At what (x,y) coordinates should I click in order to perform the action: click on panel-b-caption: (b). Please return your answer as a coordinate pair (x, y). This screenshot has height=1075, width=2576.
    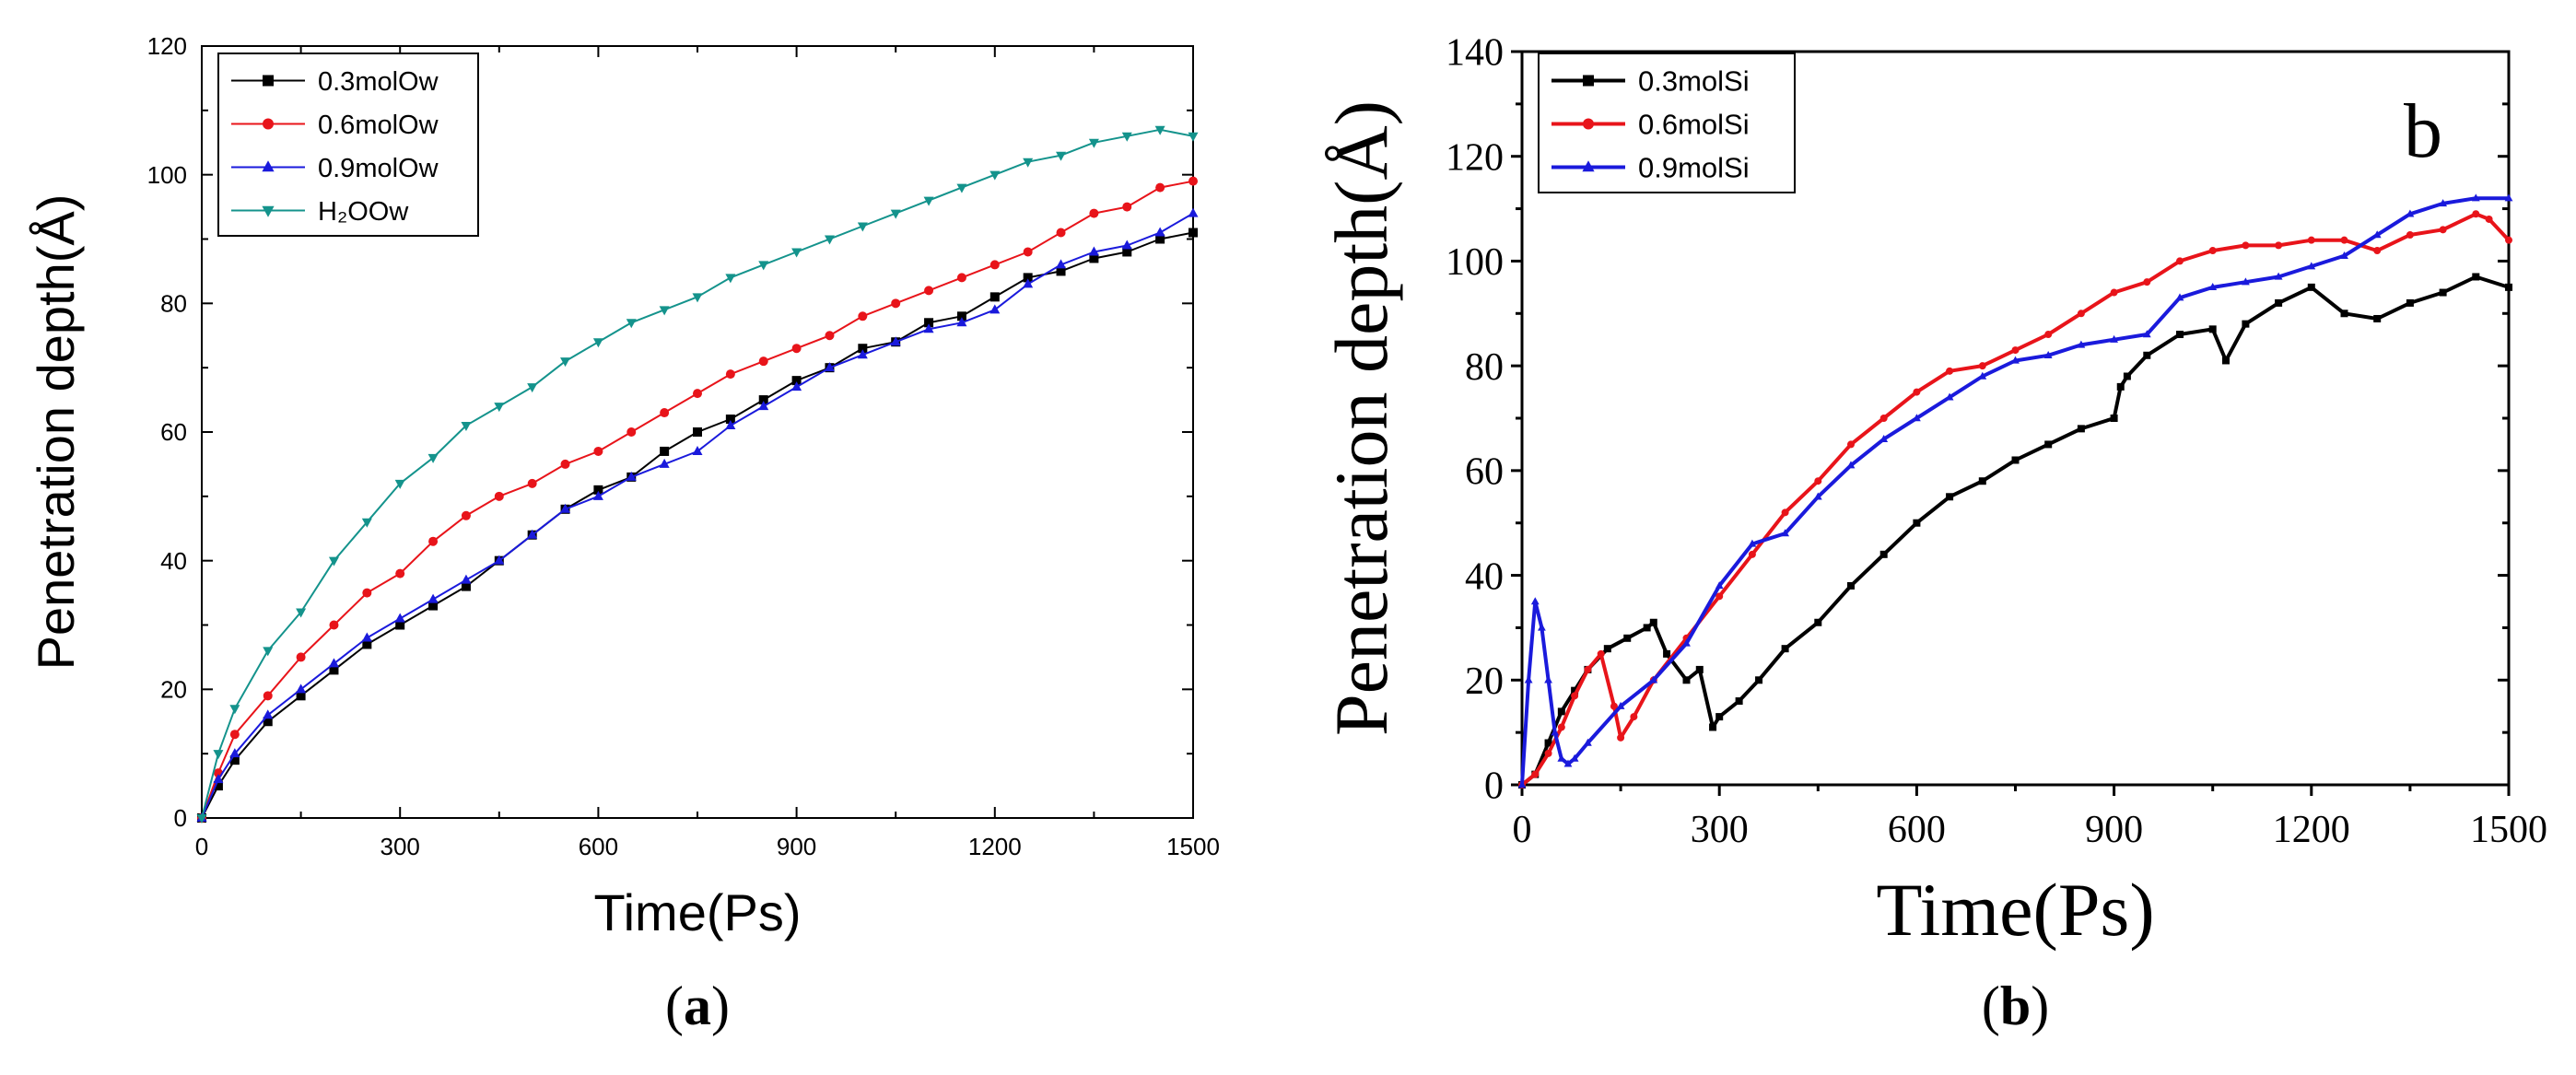
    Looking at the image, I should click on (2015, 1006).